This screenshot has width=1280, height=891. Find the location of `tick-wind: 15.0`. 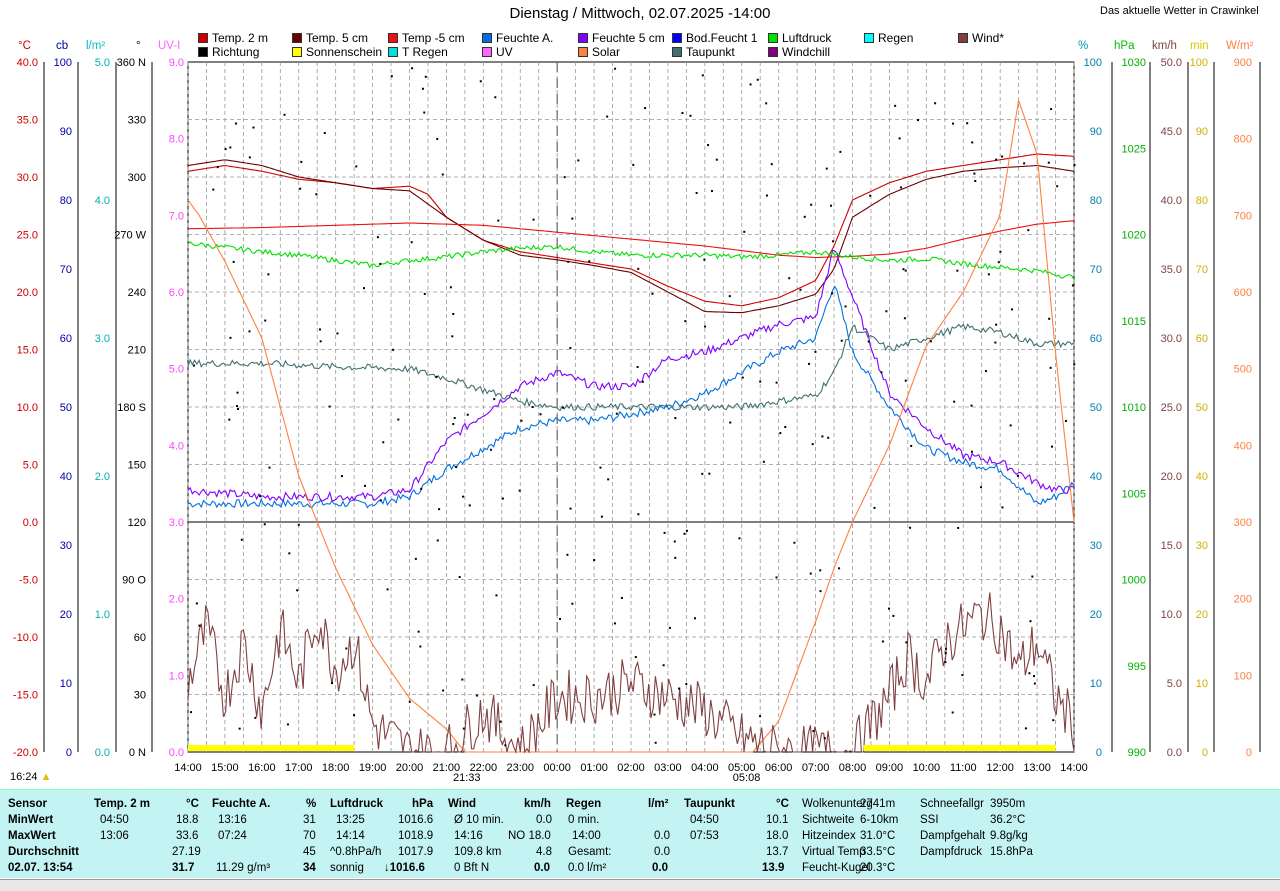

tick-wind: 15.0 is located at coordinates (1171, 546).